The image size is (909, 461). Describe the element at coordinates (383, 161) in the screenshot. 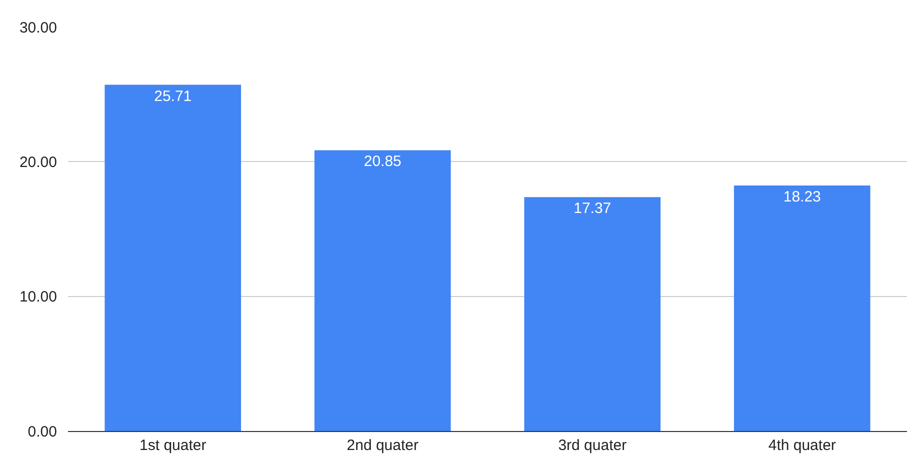

I see `data-label: 20.85` at that location.